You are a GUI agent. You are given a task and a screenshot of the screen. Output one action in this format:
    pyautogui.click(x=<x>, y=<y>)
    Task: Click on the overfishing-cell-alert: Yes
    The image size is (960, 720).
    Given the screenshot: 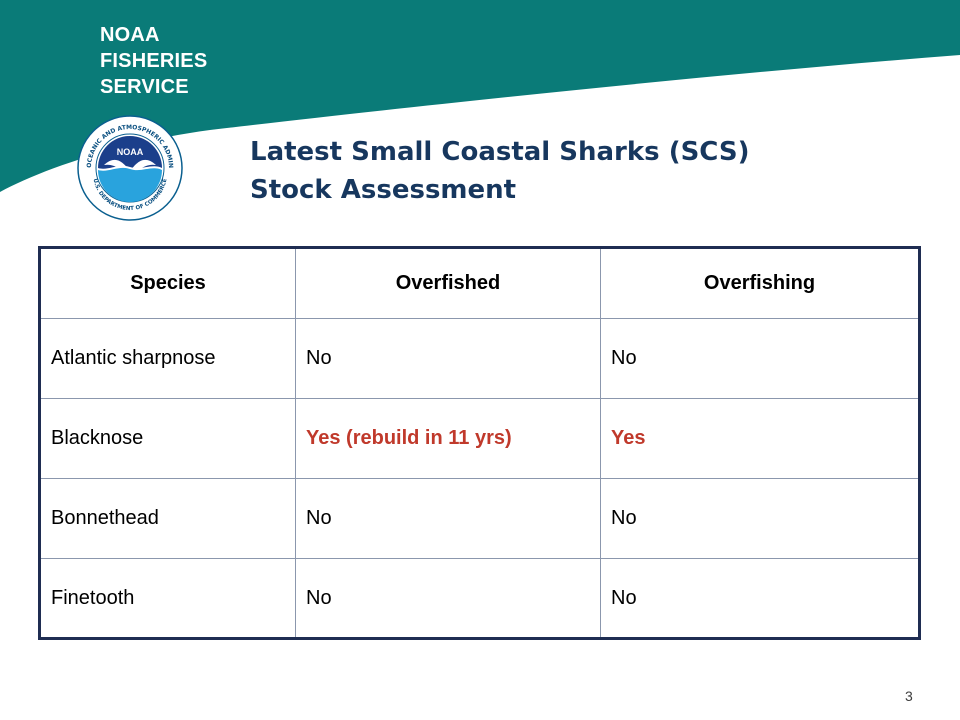 What is the action you would take?
    pyautogui.click(x=760, y=438)
    